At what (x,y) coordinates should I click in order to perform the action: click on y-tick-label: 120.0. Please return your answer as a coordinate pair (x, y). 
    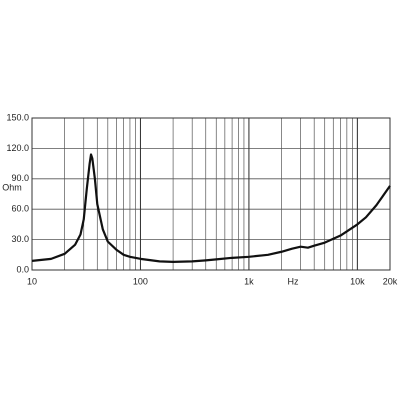
    Looking at the image, I should click on (17, 148).